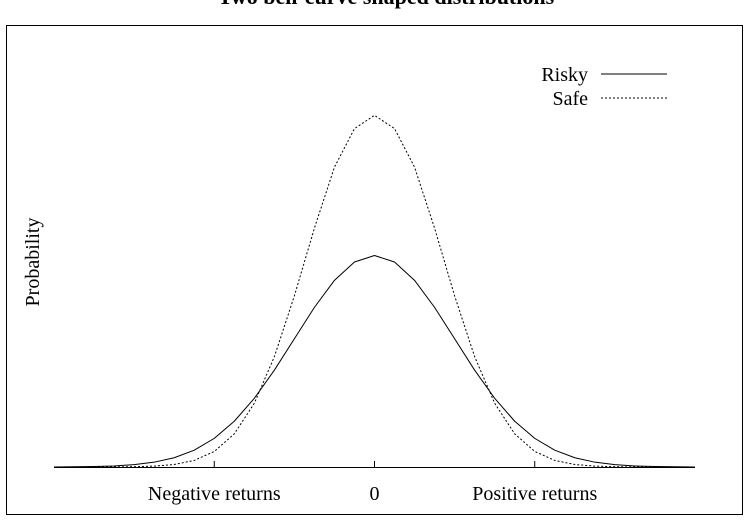  Describe the element at coordinates (33, 262) in the screenshot. I see `y-axis-label: Probability` at that location.